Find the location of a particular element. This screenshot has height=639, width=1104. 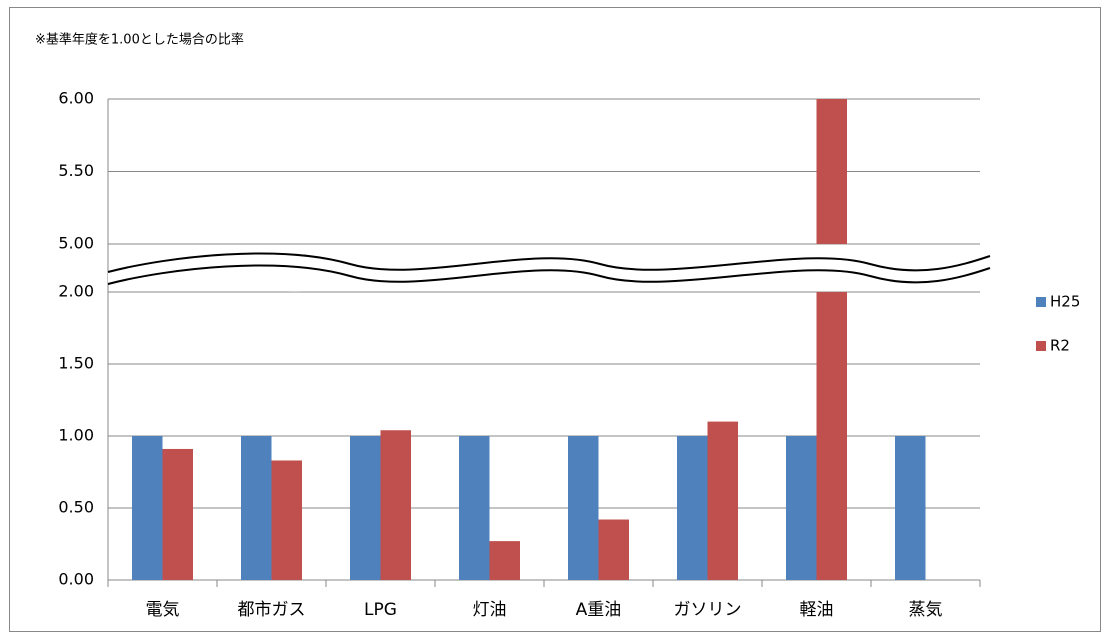

legend-label: H25 is located at coordinates (1065, 302).